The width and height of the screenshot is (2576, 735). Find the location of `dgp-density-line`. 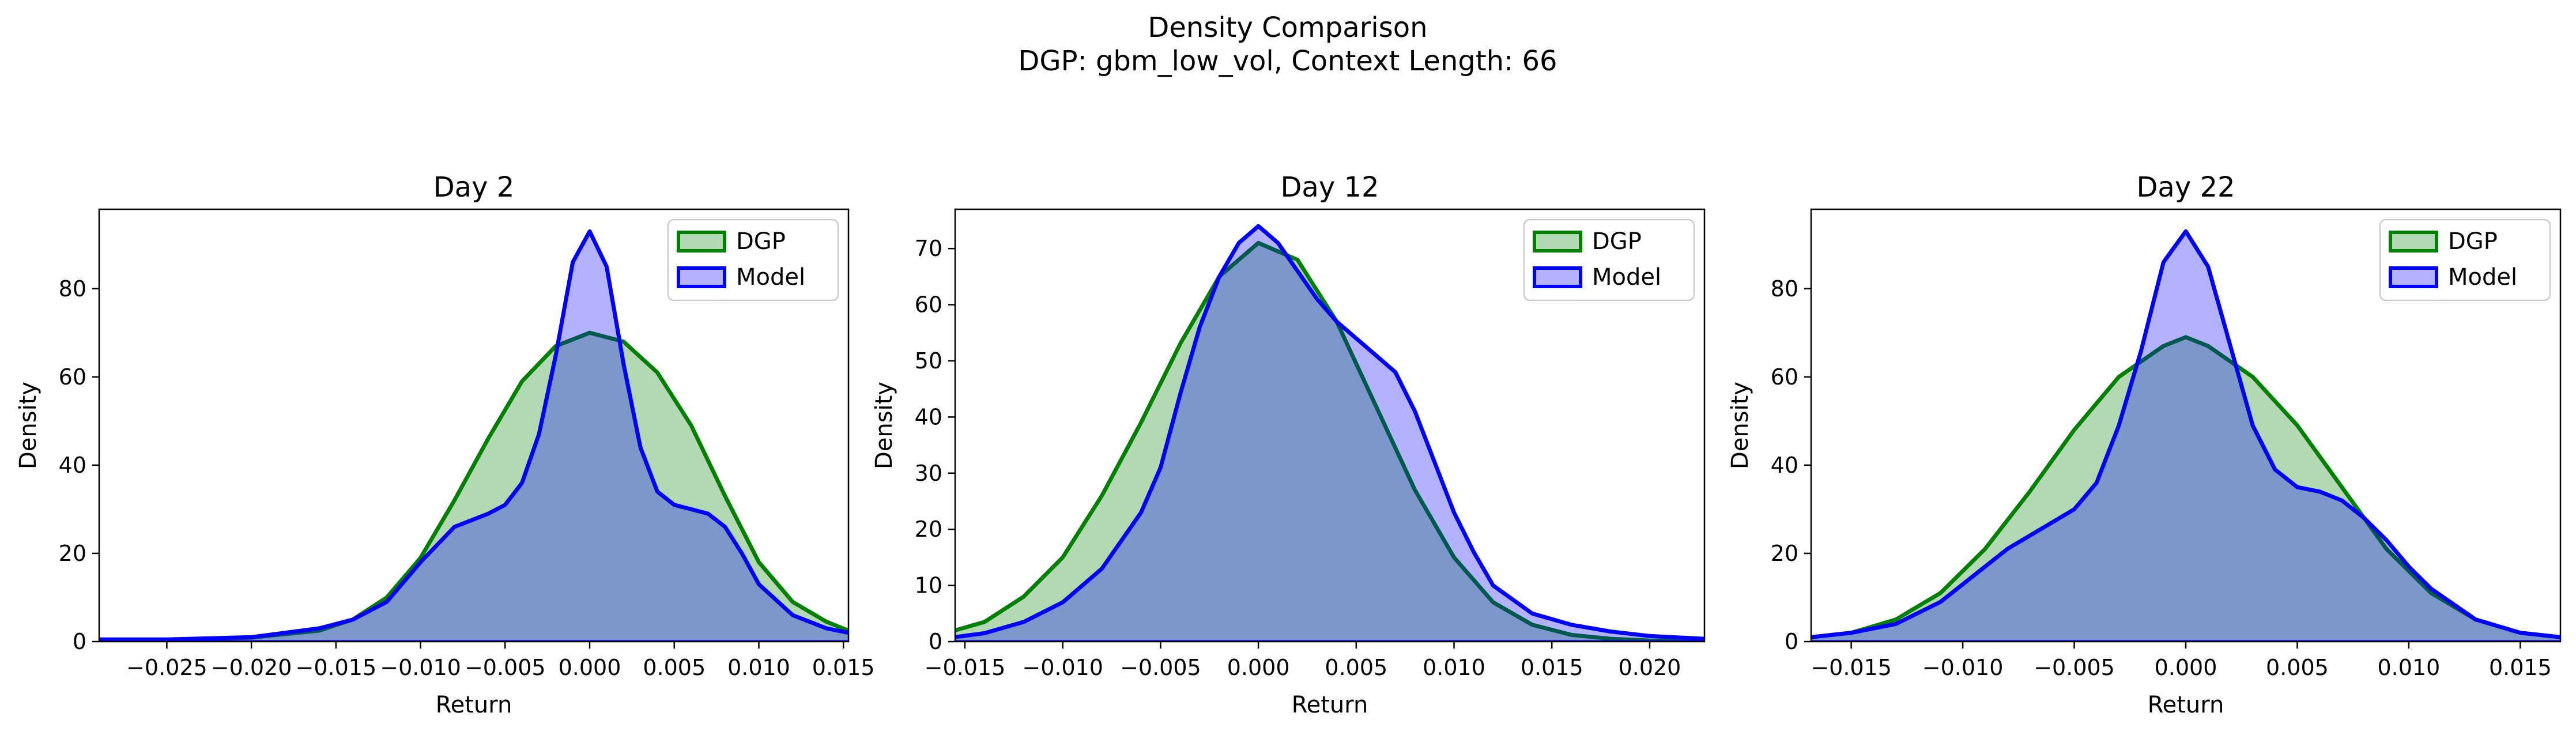

dgp-density-line is located at coordinates (2185, 487).